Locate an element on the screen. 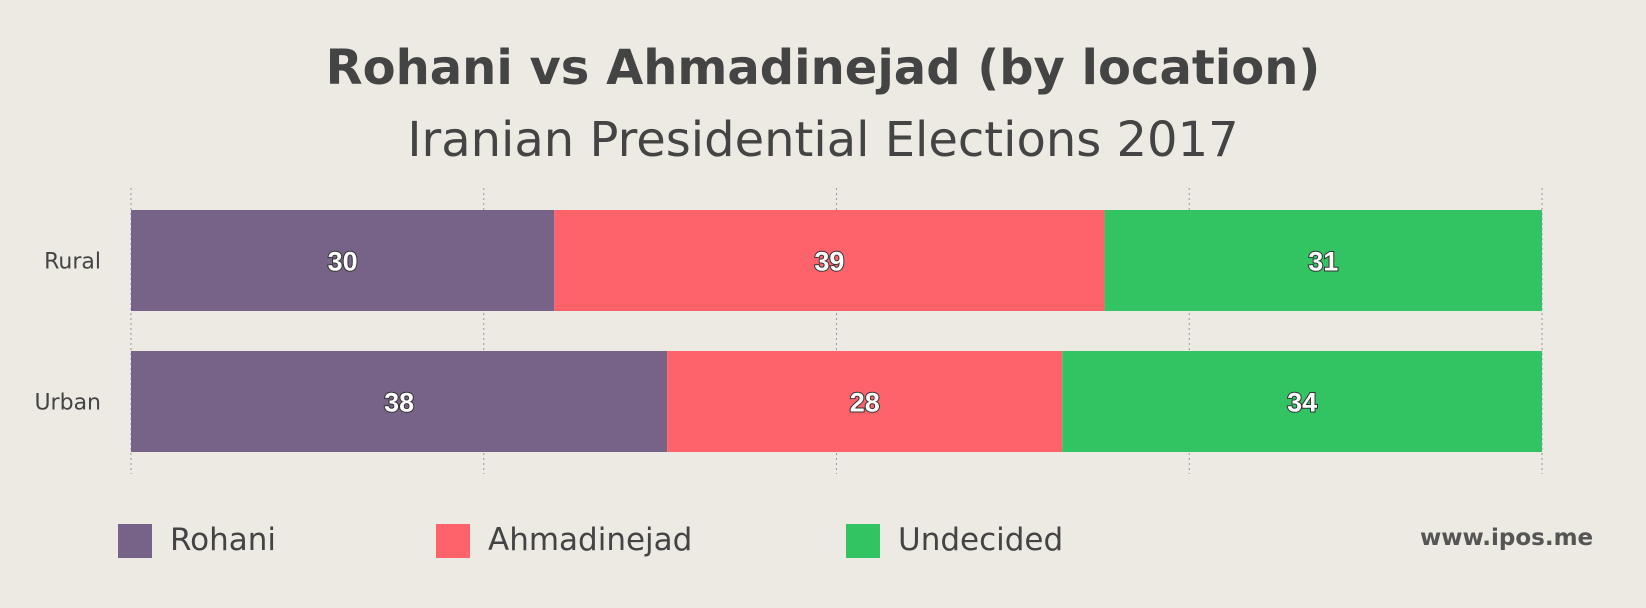  bar-urban-undecided is located at coordinates (1302, 401).